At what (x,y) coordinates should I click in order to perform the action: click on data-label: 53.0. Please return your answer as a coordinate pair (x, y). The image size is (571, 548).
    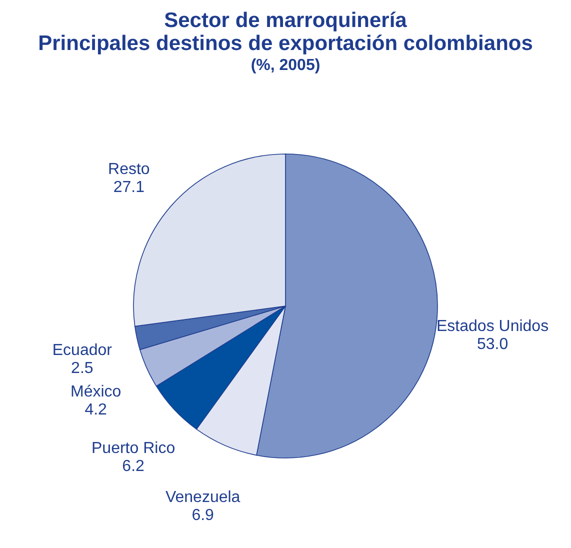
    Looking at the image, I should click on (492, 344).